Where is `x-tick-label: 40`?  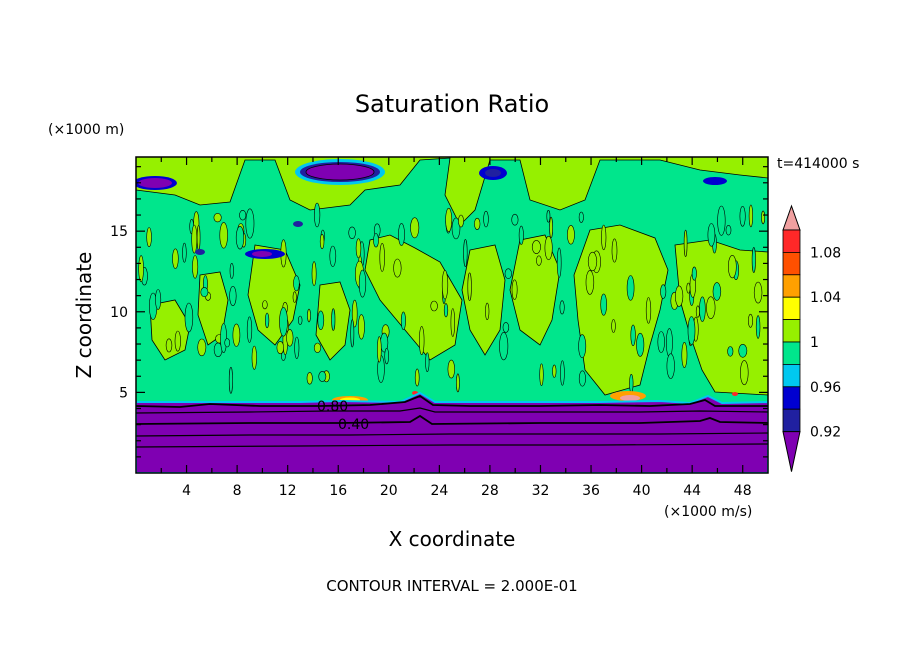 x-tick-label: 40 is located at coordinates (642, 491).